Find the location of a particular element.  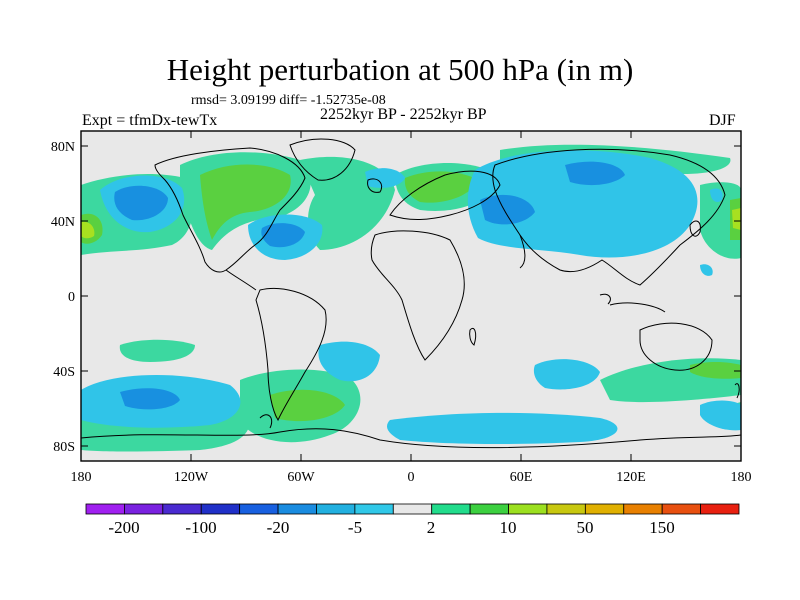

page-title: Height perturbation at 500 hPa (in m) is located at coordinates (400, 69).